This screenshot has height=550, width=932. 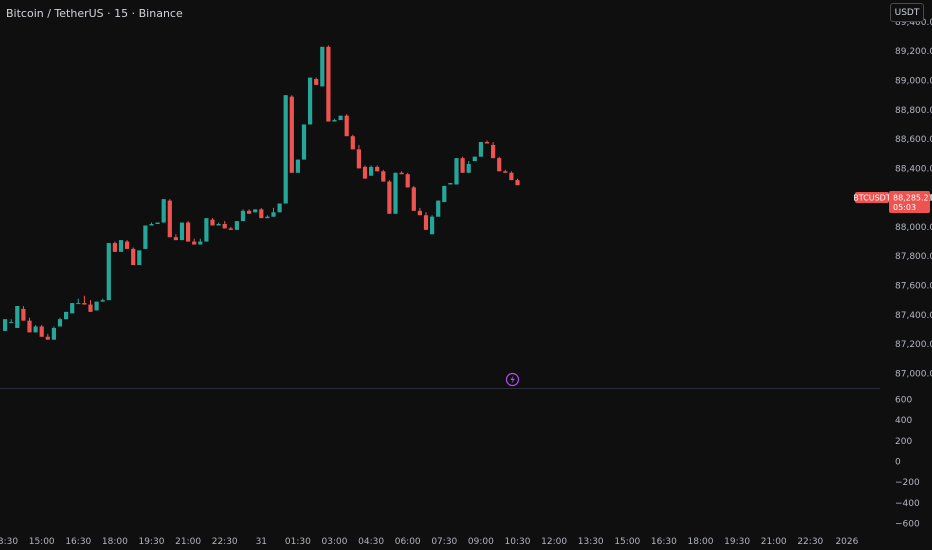 What do you see at coordinates (907, 462) in the screenshot?
I see `indicator-axis: 600 400 200 0 −200 −400 −600` at bounding box center [907, 462].